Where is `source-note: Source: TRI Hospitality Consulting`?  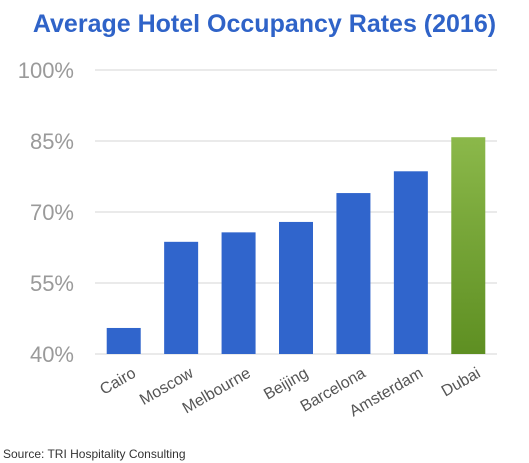
source-note: Source: TRI Hospitality Consulting is located at coordinates (94, 454).